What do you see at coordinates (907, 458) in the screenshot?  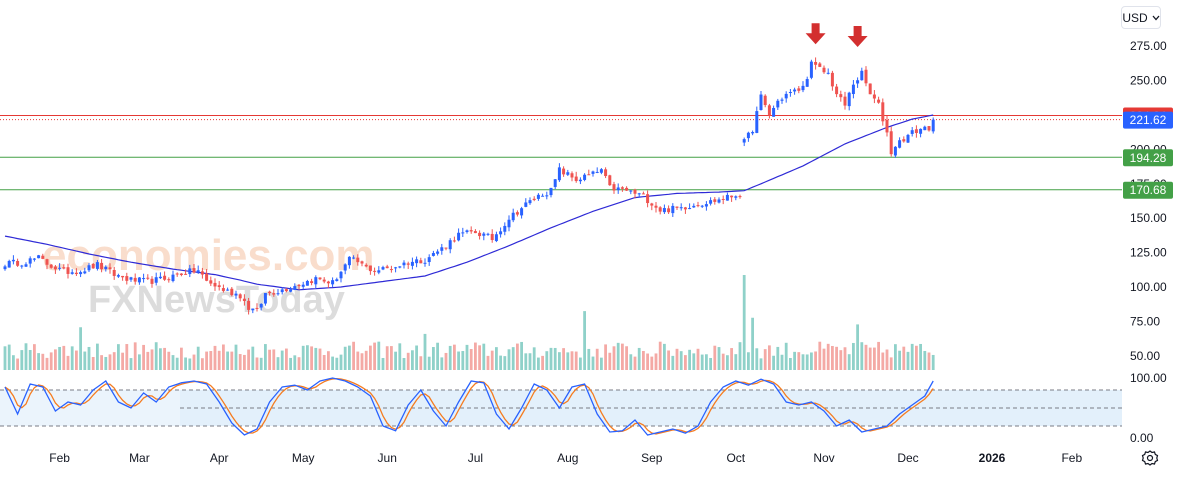 I see `x-tick-label: Dec` at bounding box center [907, 458].